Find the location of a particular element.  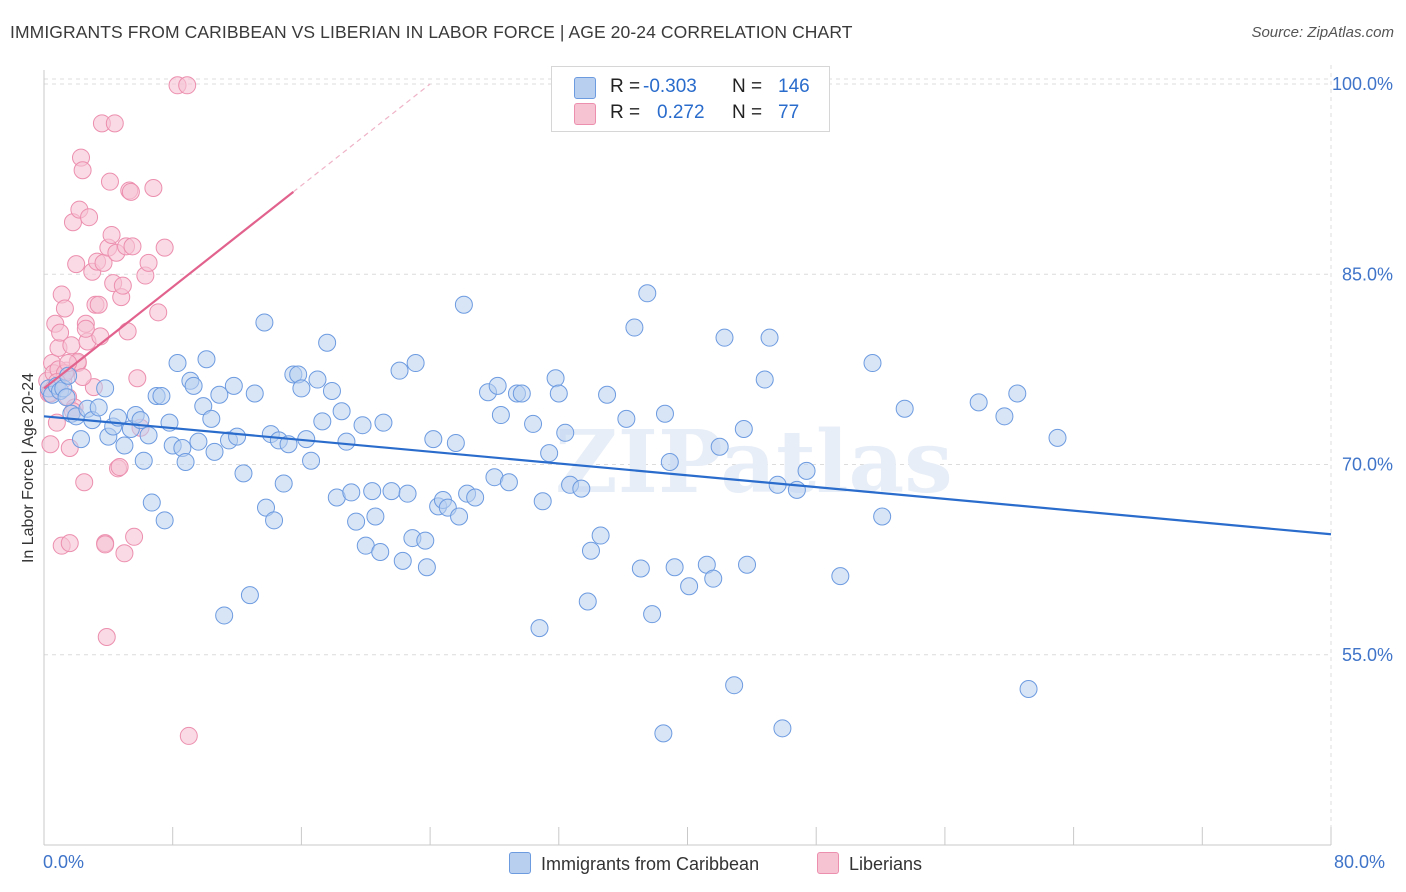

bottom-legend-liberians: Liberians is located at coordinates (869, 863).